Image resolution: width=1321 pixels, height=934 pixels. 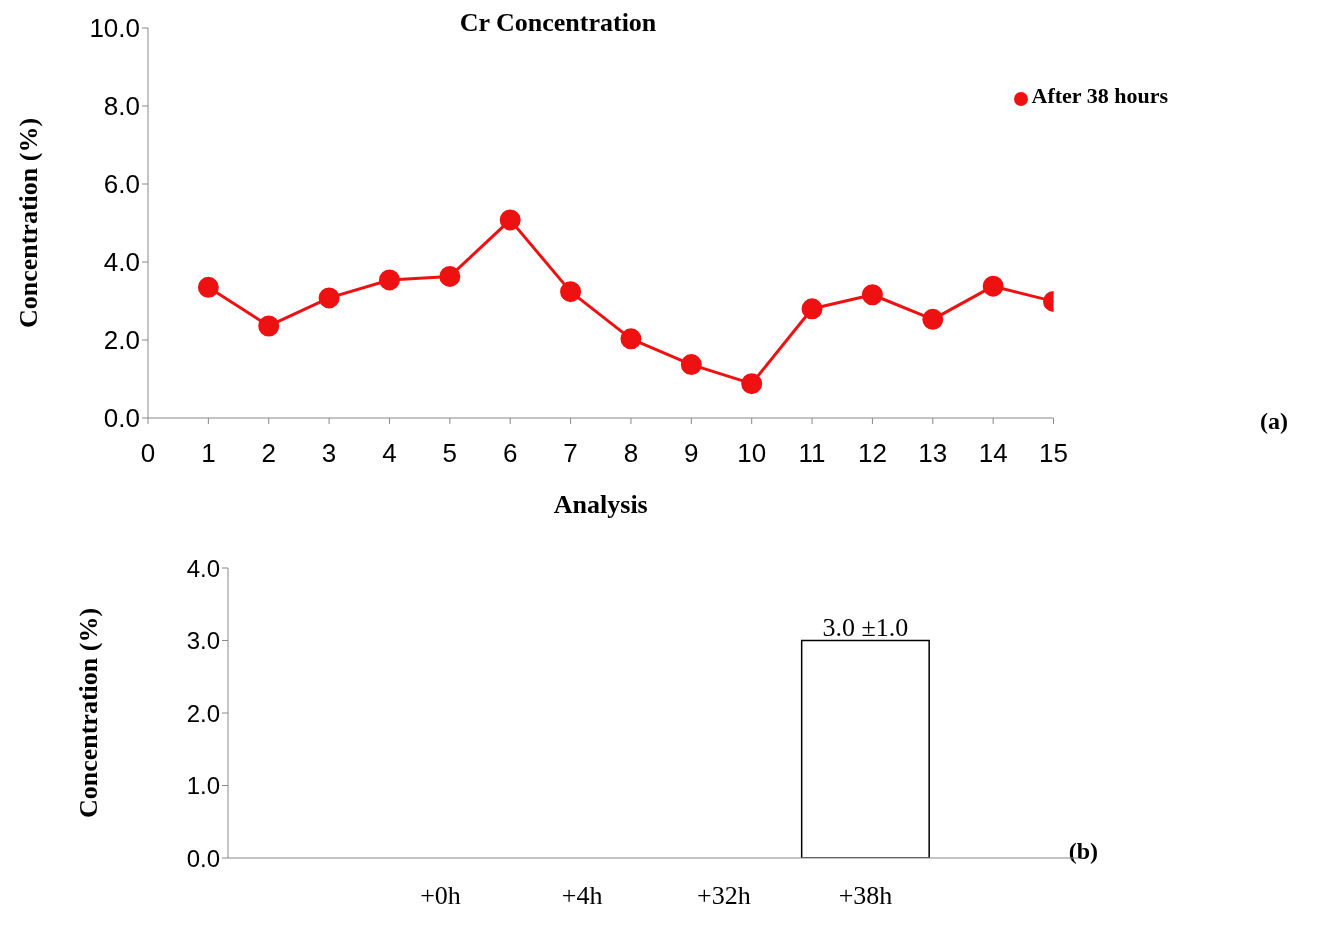 I want to click on y-tick-label: 6.0, so click(x=121, y=184).